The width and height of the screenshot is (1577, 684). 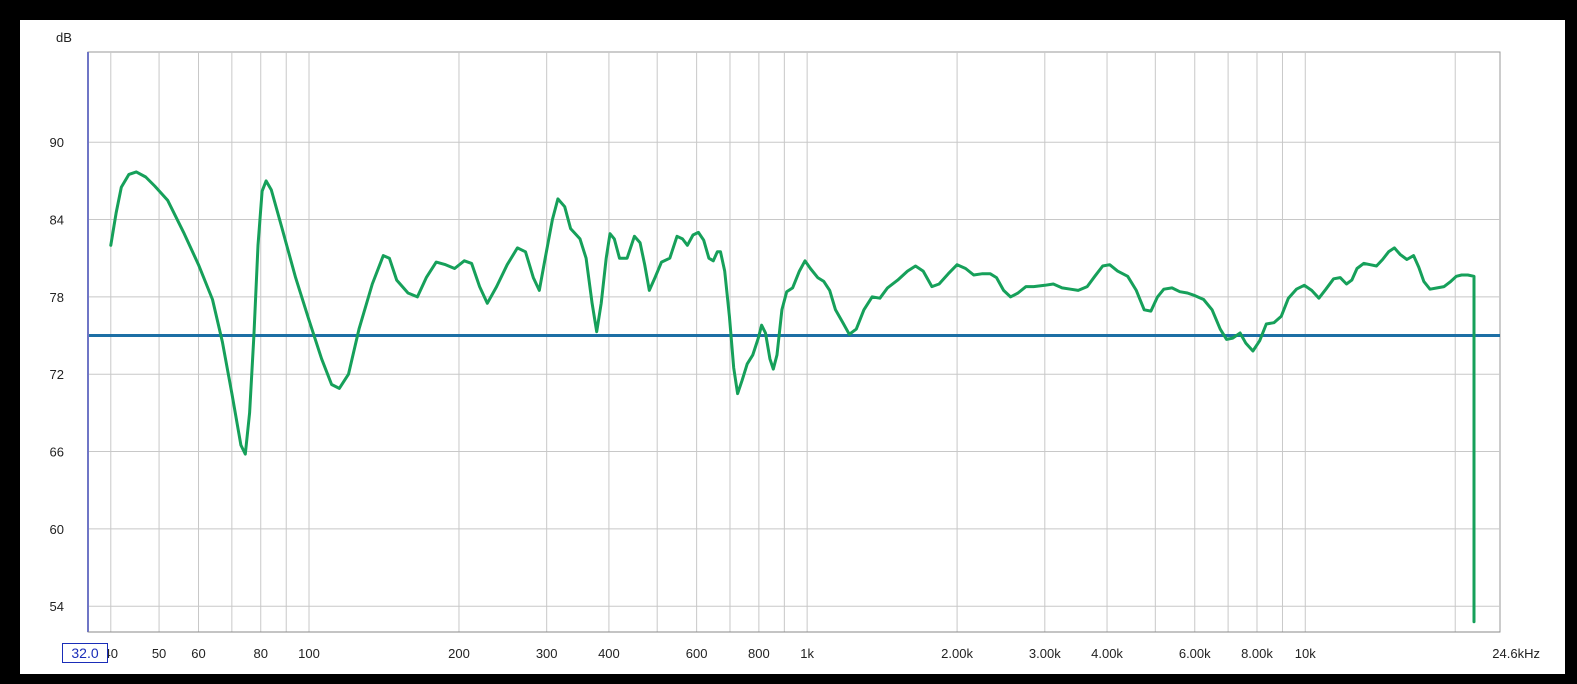 What do you see at coordinates (759, 653) in the screenshot?
I see `x-tick-label: 800` at bounding box center [759, 653].